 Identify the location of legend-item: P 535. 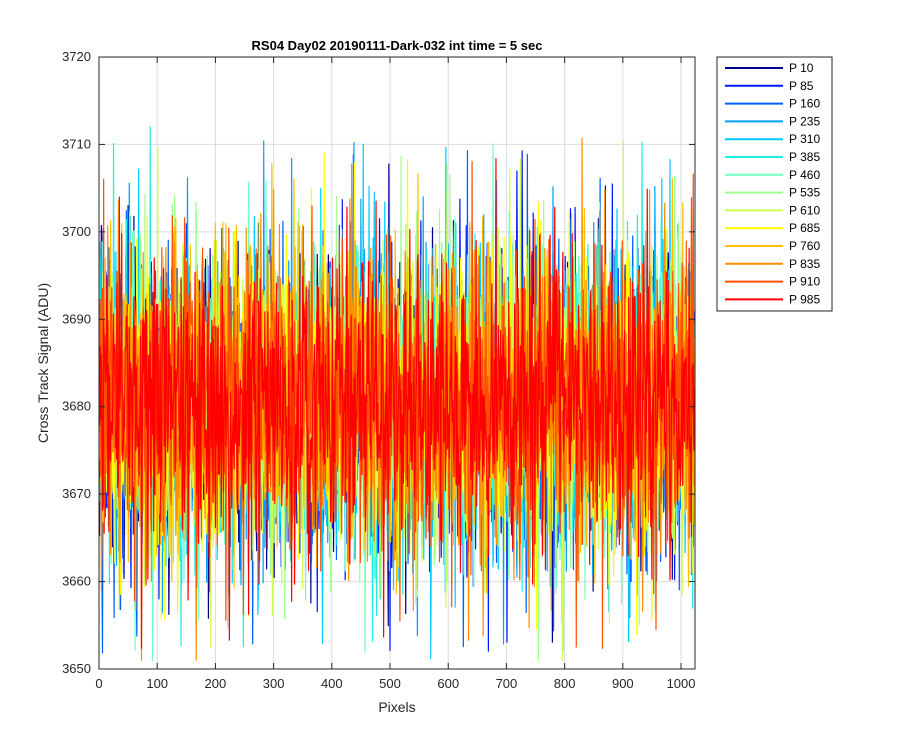
(772, 193).